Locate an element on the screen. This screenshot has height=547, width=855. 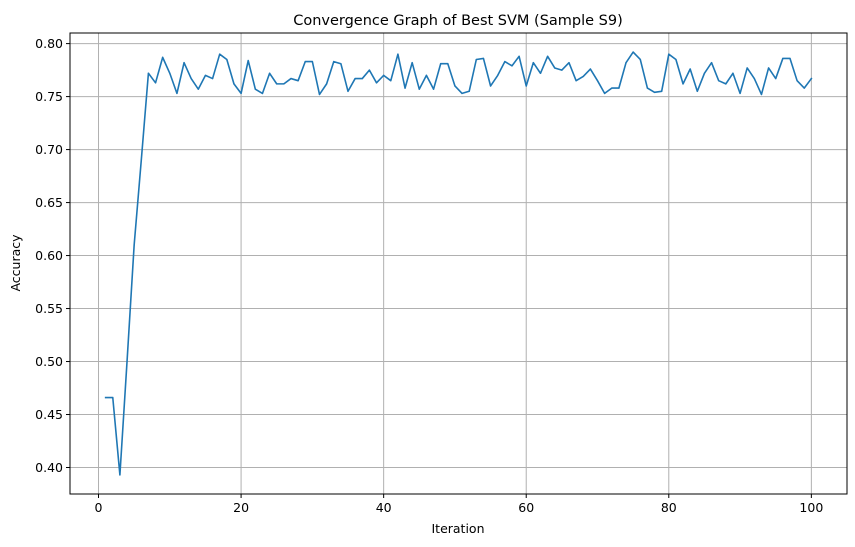
y-tick-label: 0.40 is located at coordinates (49, 467).